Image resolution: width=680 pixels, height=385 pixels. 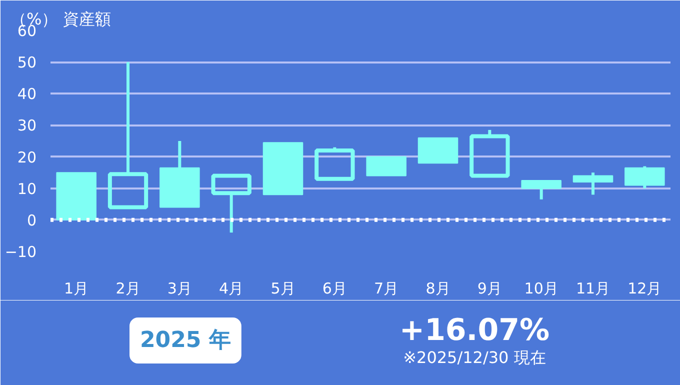 What do you see at coordinates (231, 289) in the screenshot?
I see `x-tick-label: 4月` at bounding box center [231, 289].